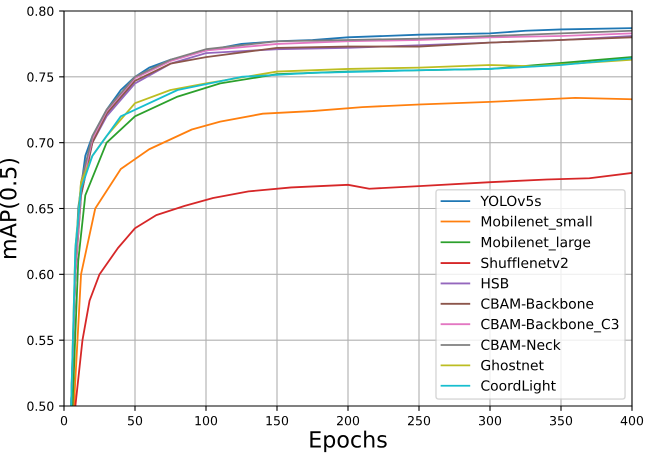 The width and height of the screenshot is (649, 454). What do you see at coordinates (135, 421) in the screenshot?
I see `x-tick-label: 50` at bounding box center [135, 421].